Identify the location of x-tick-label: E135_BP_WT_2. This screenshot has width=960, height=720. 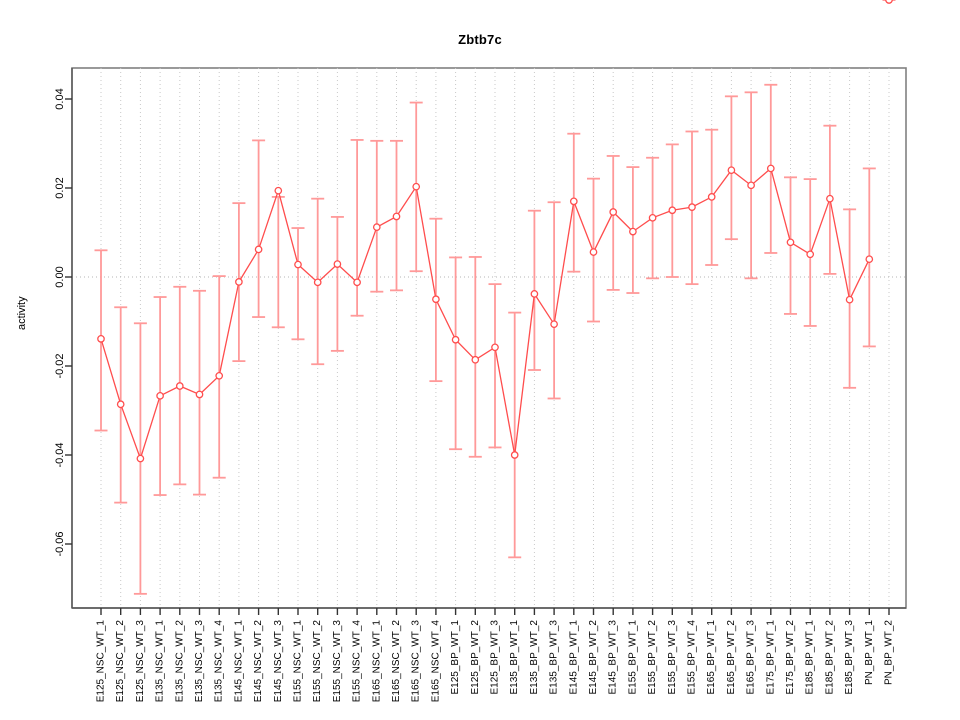
(534, 657).